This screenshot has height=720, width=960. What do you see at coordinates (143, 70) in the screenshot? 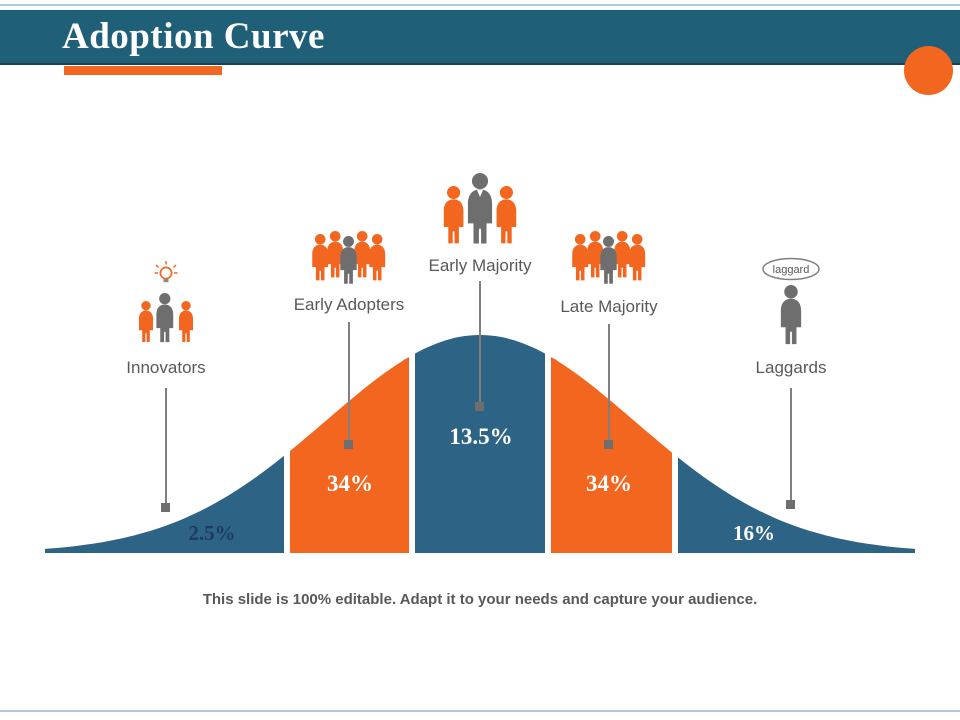
I see `title-underline` at bounding box center [143, 70].